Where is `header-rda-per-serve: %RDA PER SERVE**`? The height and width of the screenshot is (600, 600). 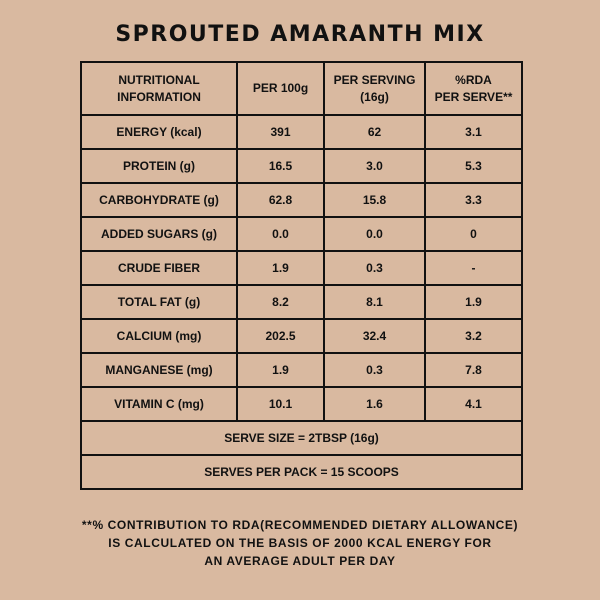
header-rda-per-serve: %RDA PER SERVE** is located at coordinates (473, 88).